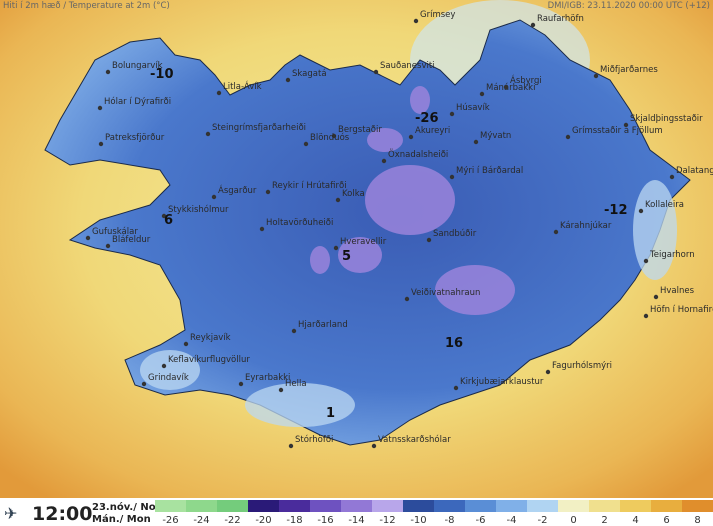 Image resolution: width=713 pixels, height=526 pixels. Describe the element at coordinates (299, 223) in the screenshot. I see `place-label: Holtavörðuheiði` at that location.